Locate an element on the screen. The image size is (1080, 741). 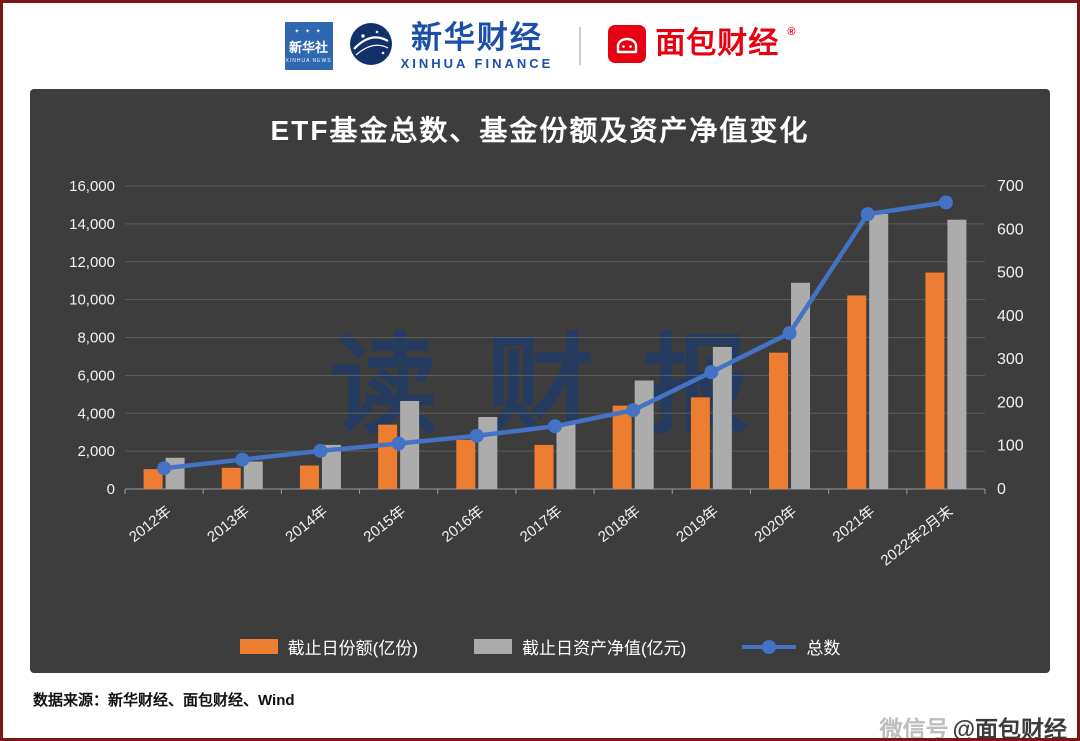
bread-finance-logo: 面包财经 ® is located at coordinates (701, 46).